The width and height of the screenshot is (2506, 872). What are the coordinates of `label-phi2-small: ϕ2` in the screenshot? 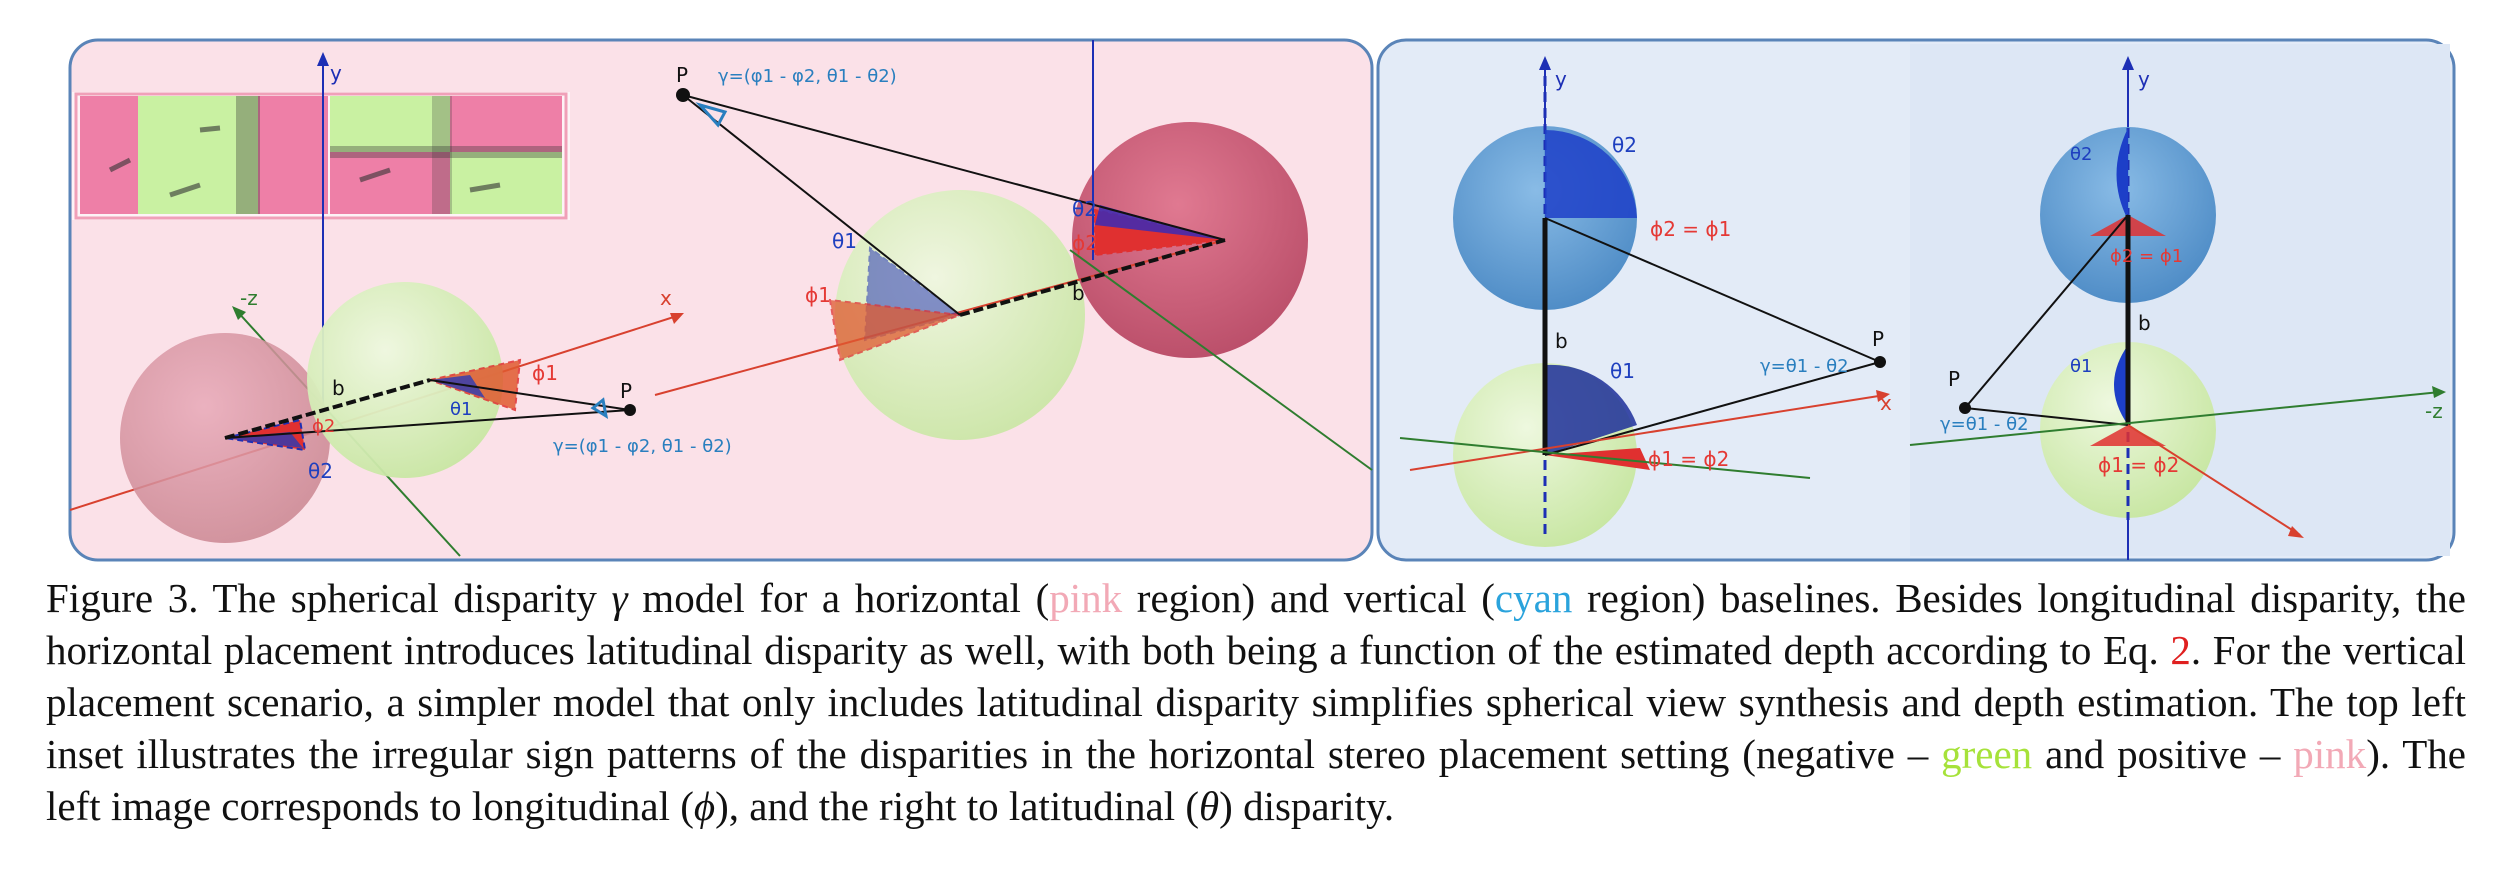 It's located at (323, 426).